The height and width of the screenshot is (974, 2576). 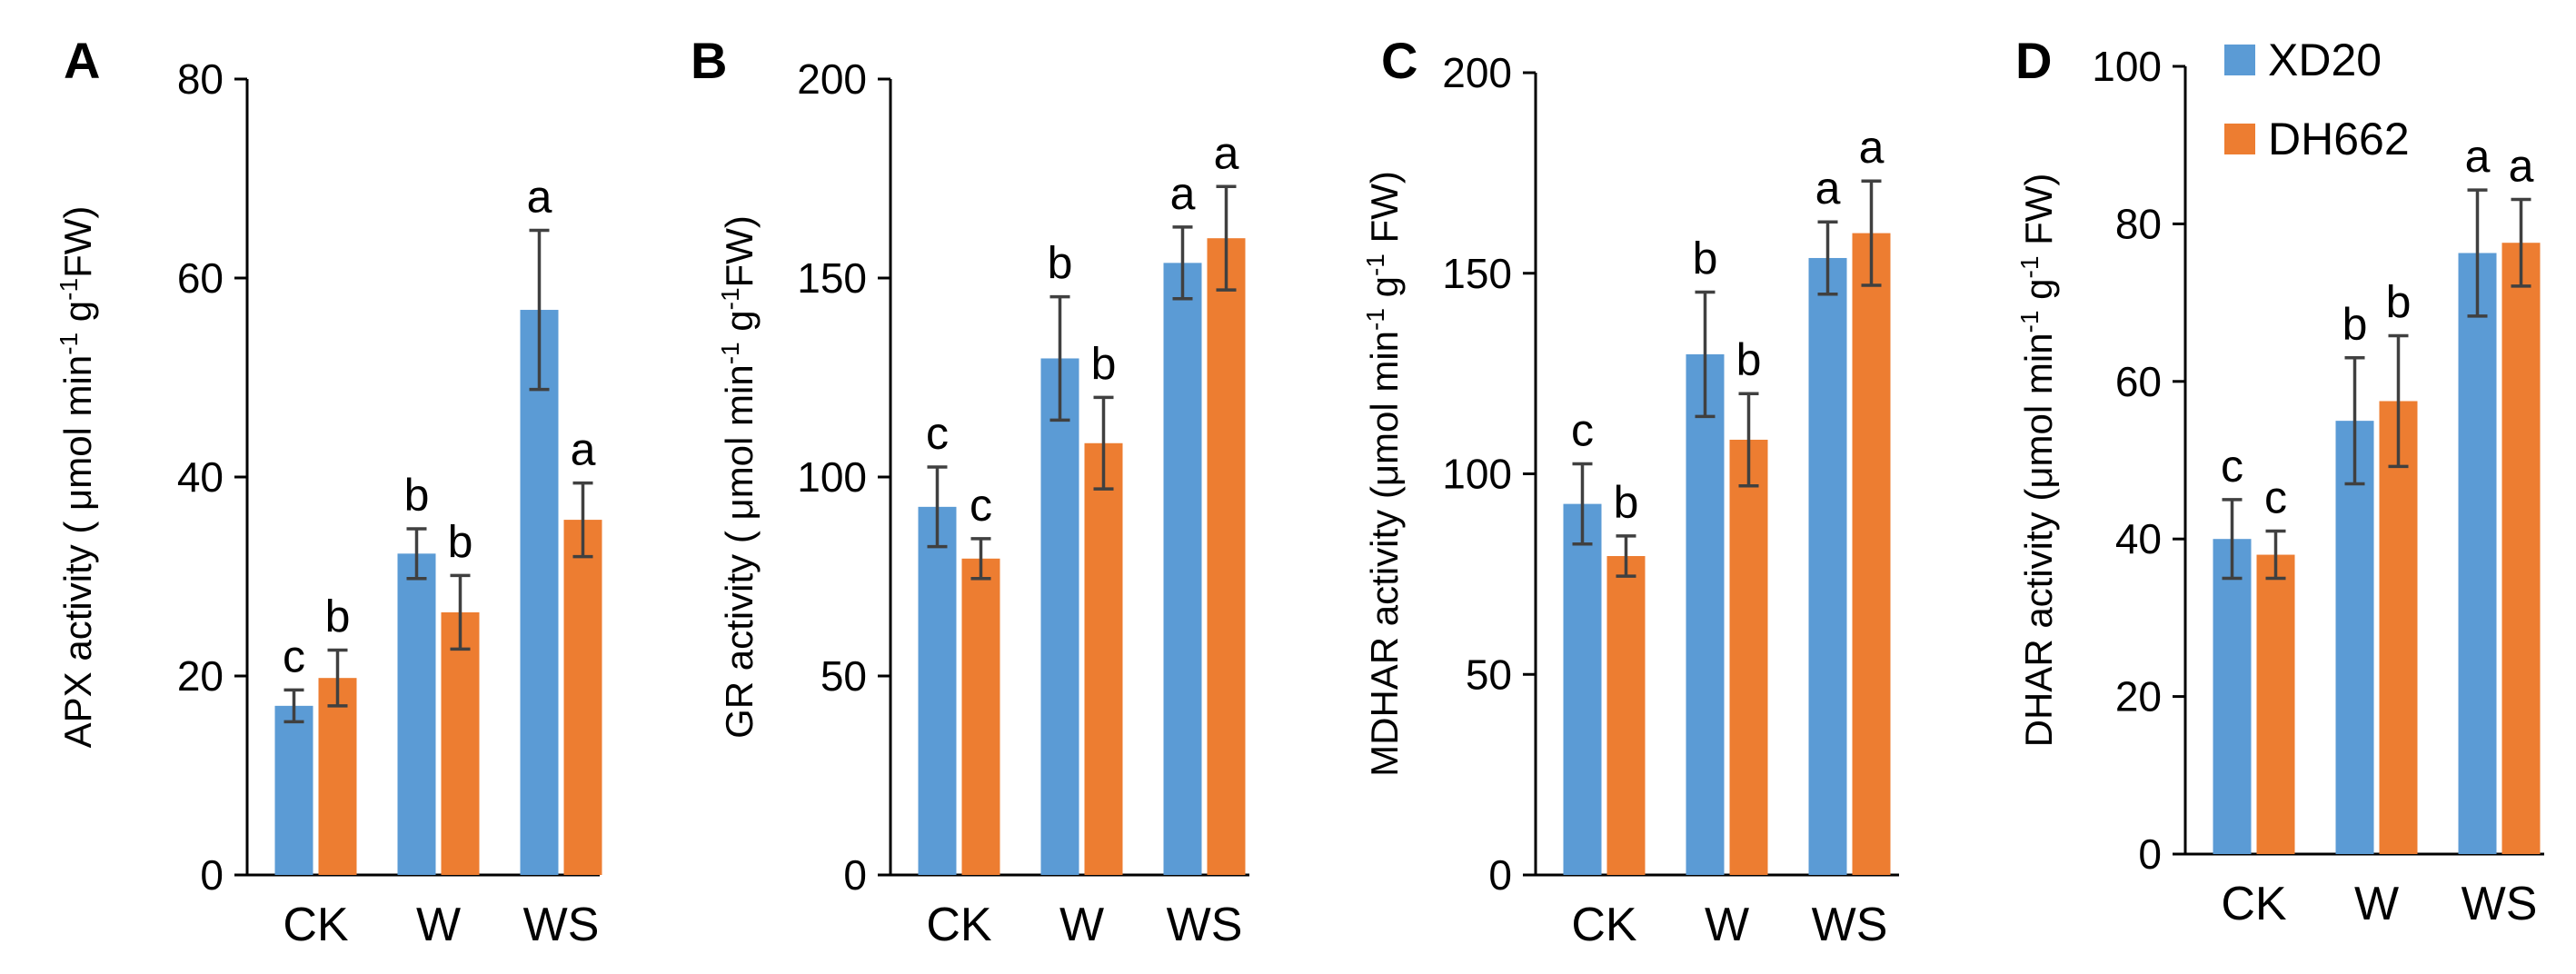 I want to click on y-tick-label-c: 100, so click(x=1477, y=475).